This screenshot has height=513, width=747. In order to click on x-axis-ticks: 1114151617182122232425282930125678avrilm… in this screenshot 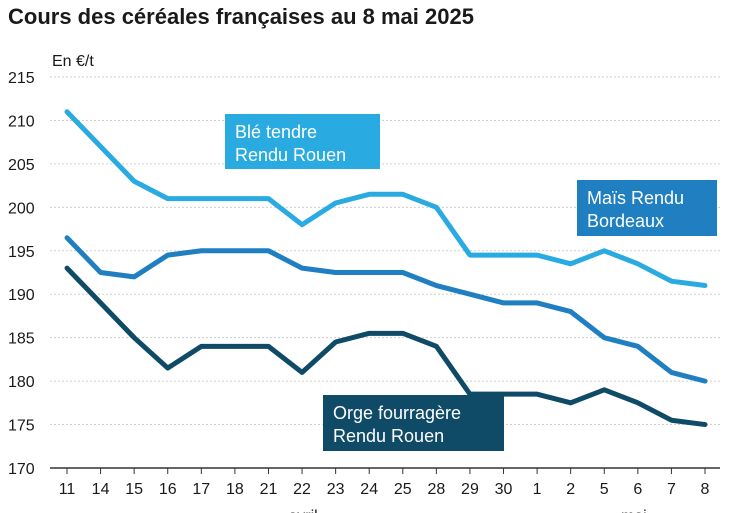, I will do `click(384, 490)`.